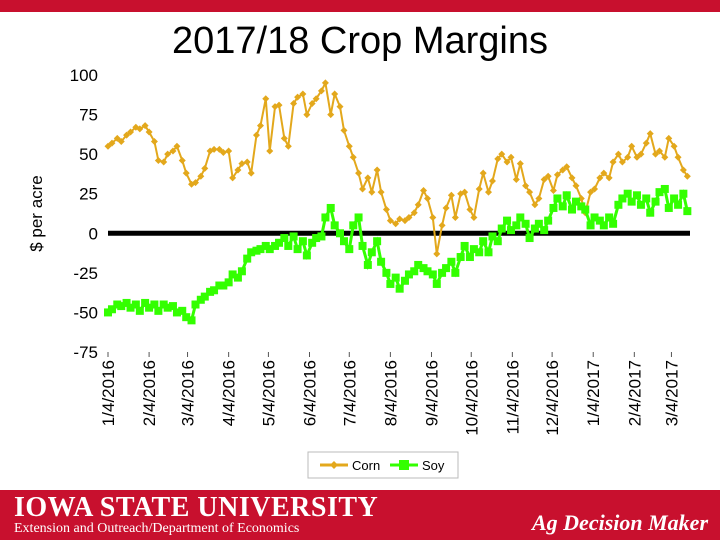 This screenshot has width=720, height=540. Describe the element at coordinates (88, 194) in the screenshot. I see `y-tick-label: 25` at that location.